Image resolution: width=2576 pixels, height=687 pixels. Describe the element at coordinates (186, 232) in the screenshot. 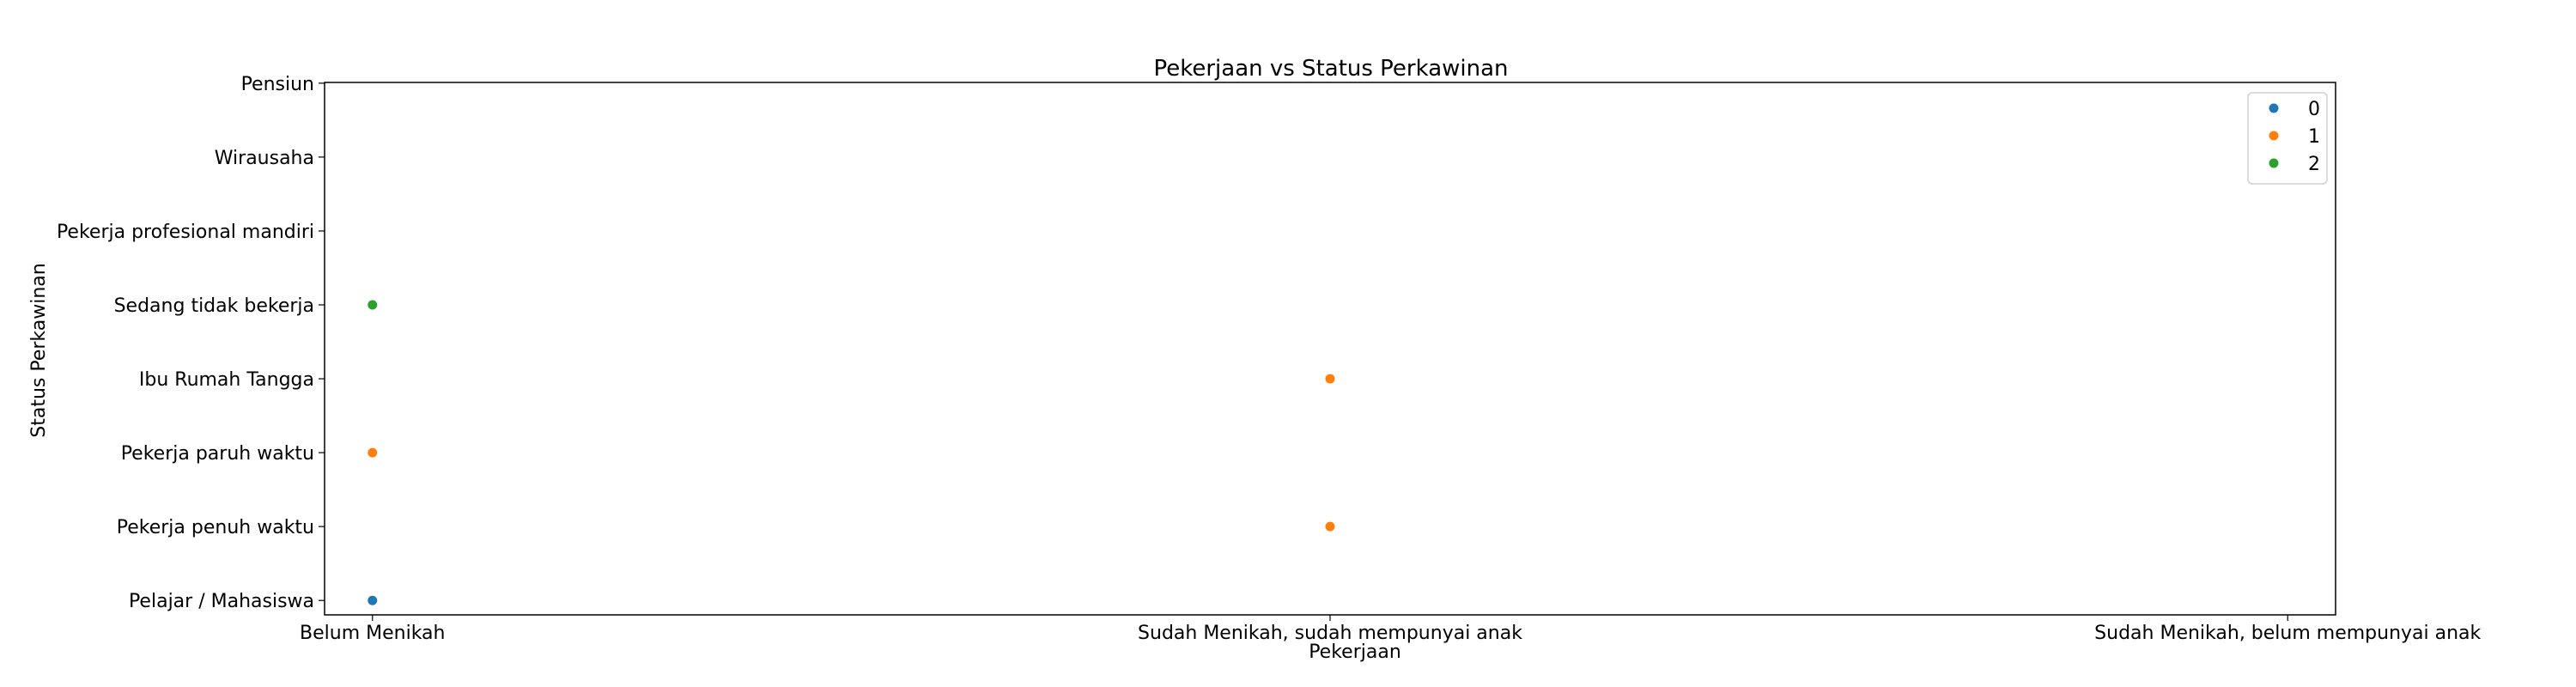

I see `y-tick-label: Pekerja profesional mandiri` at that location.